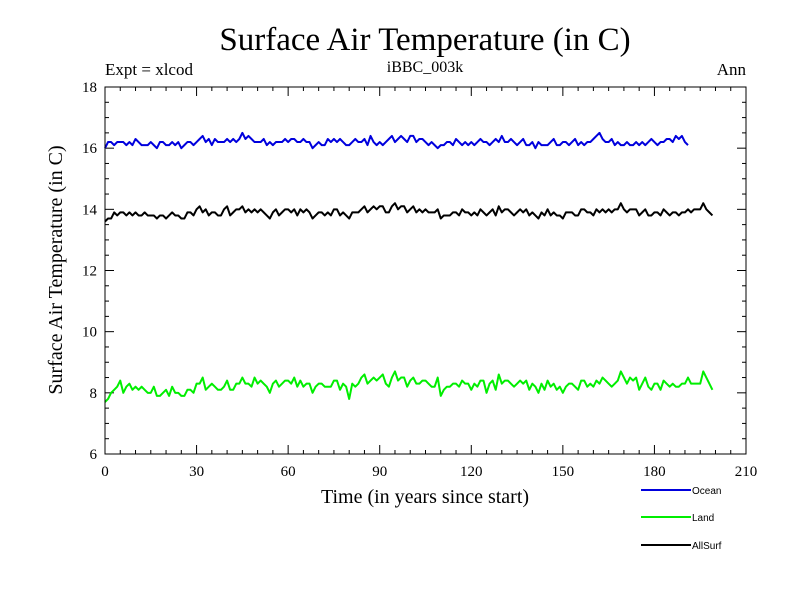  What do you see at coordinates (409, 386) in the screenshot?
I see `series-line-land` at bounding box center [409, 386].